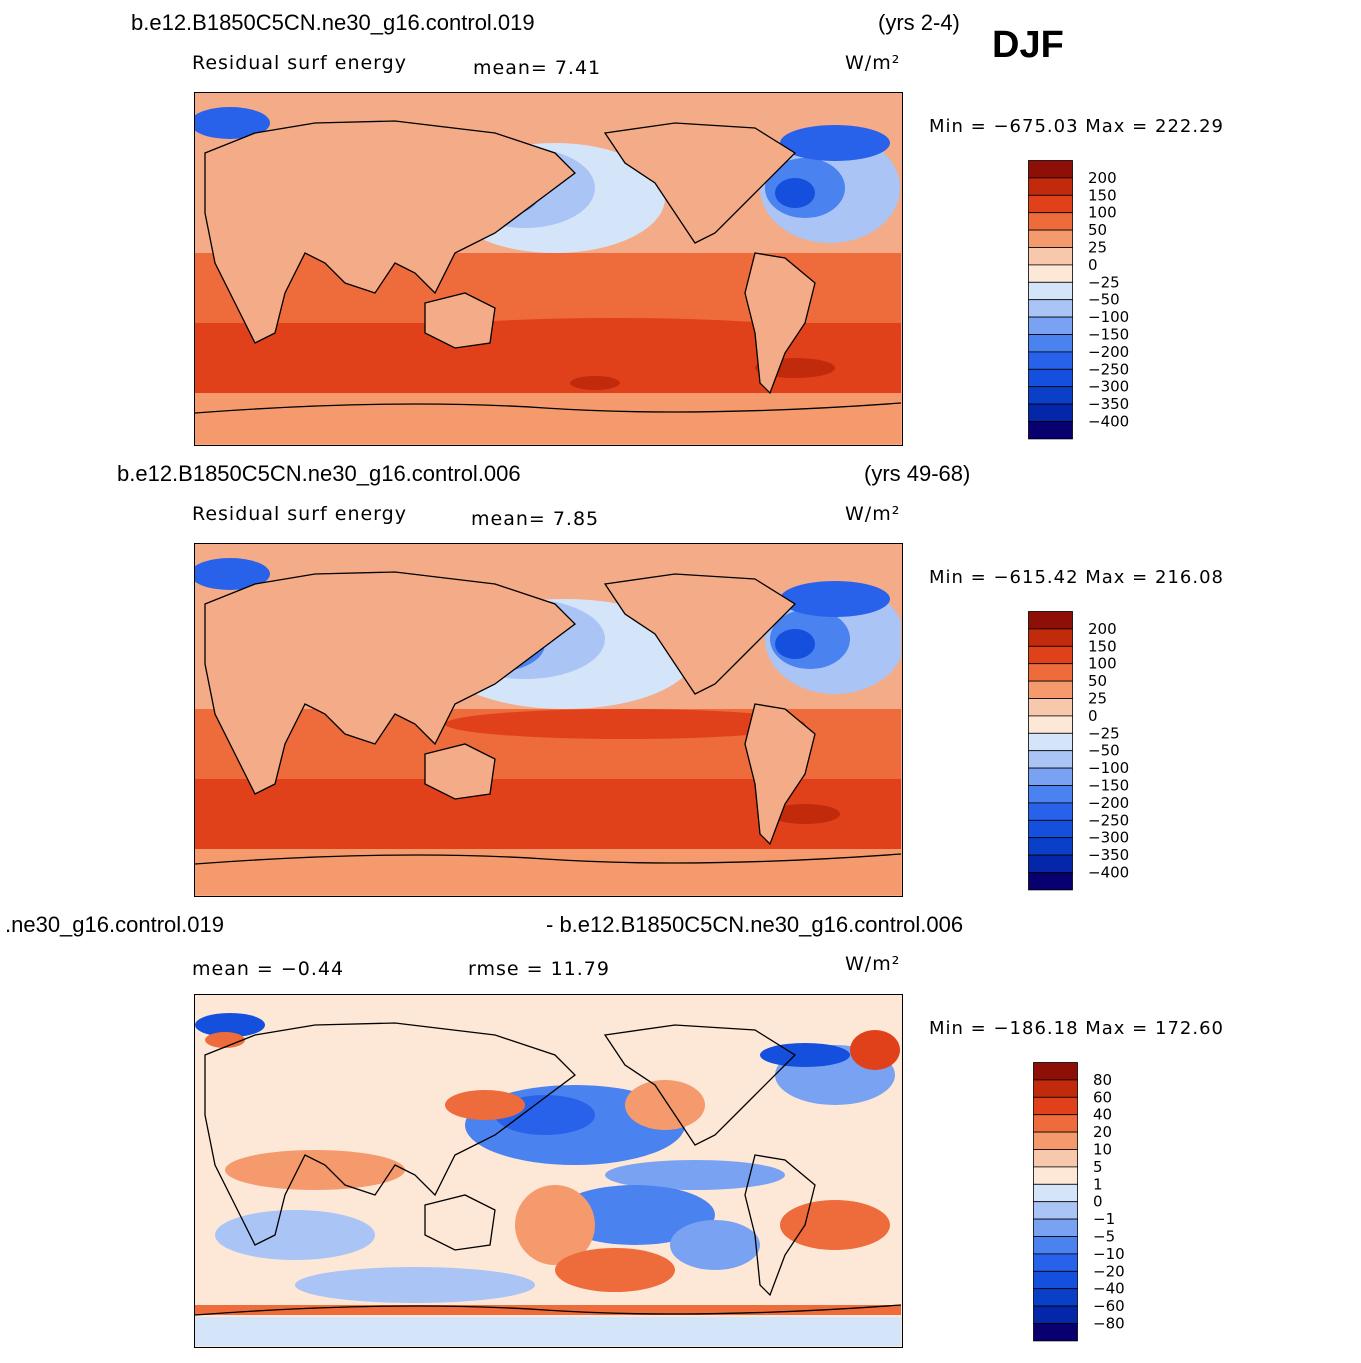  What do you see at coordinates (268, 969) in the screenshot?
I see `panel3-mean: mean = −0.44` at bounding box center [268, 969].